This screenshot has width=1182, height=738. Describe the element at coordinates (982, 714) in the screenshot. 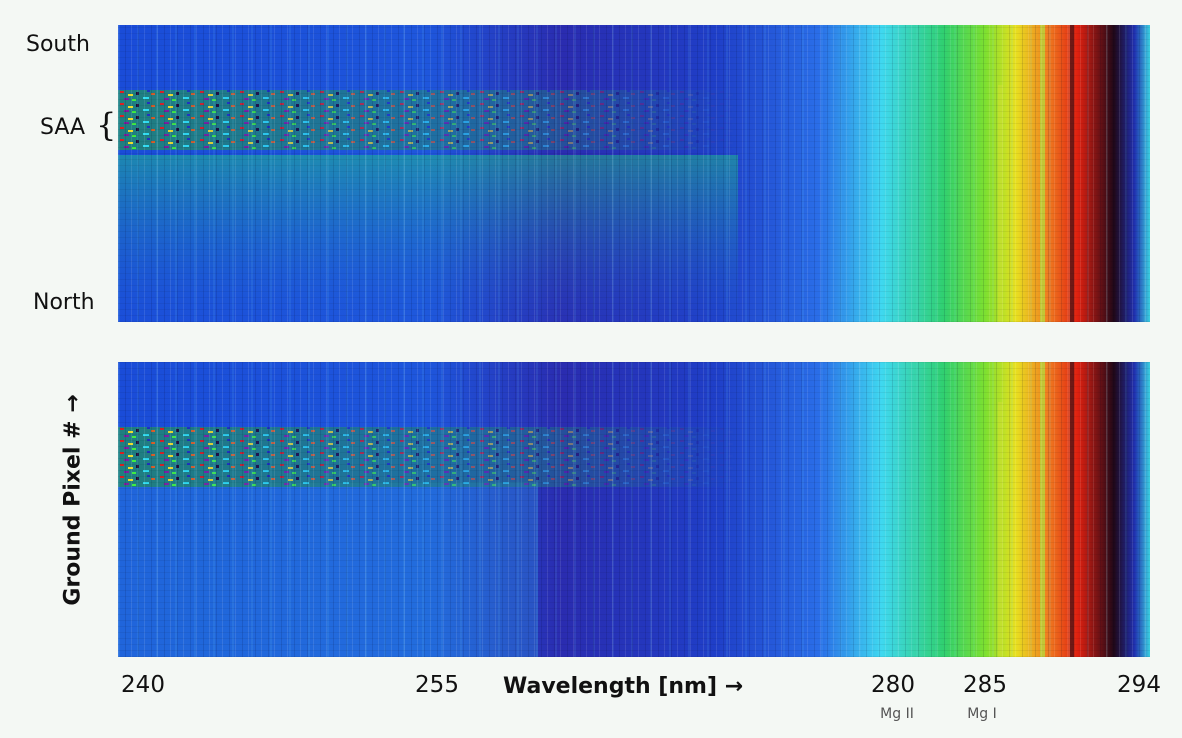

I see `line-label: Mg I` at that location.